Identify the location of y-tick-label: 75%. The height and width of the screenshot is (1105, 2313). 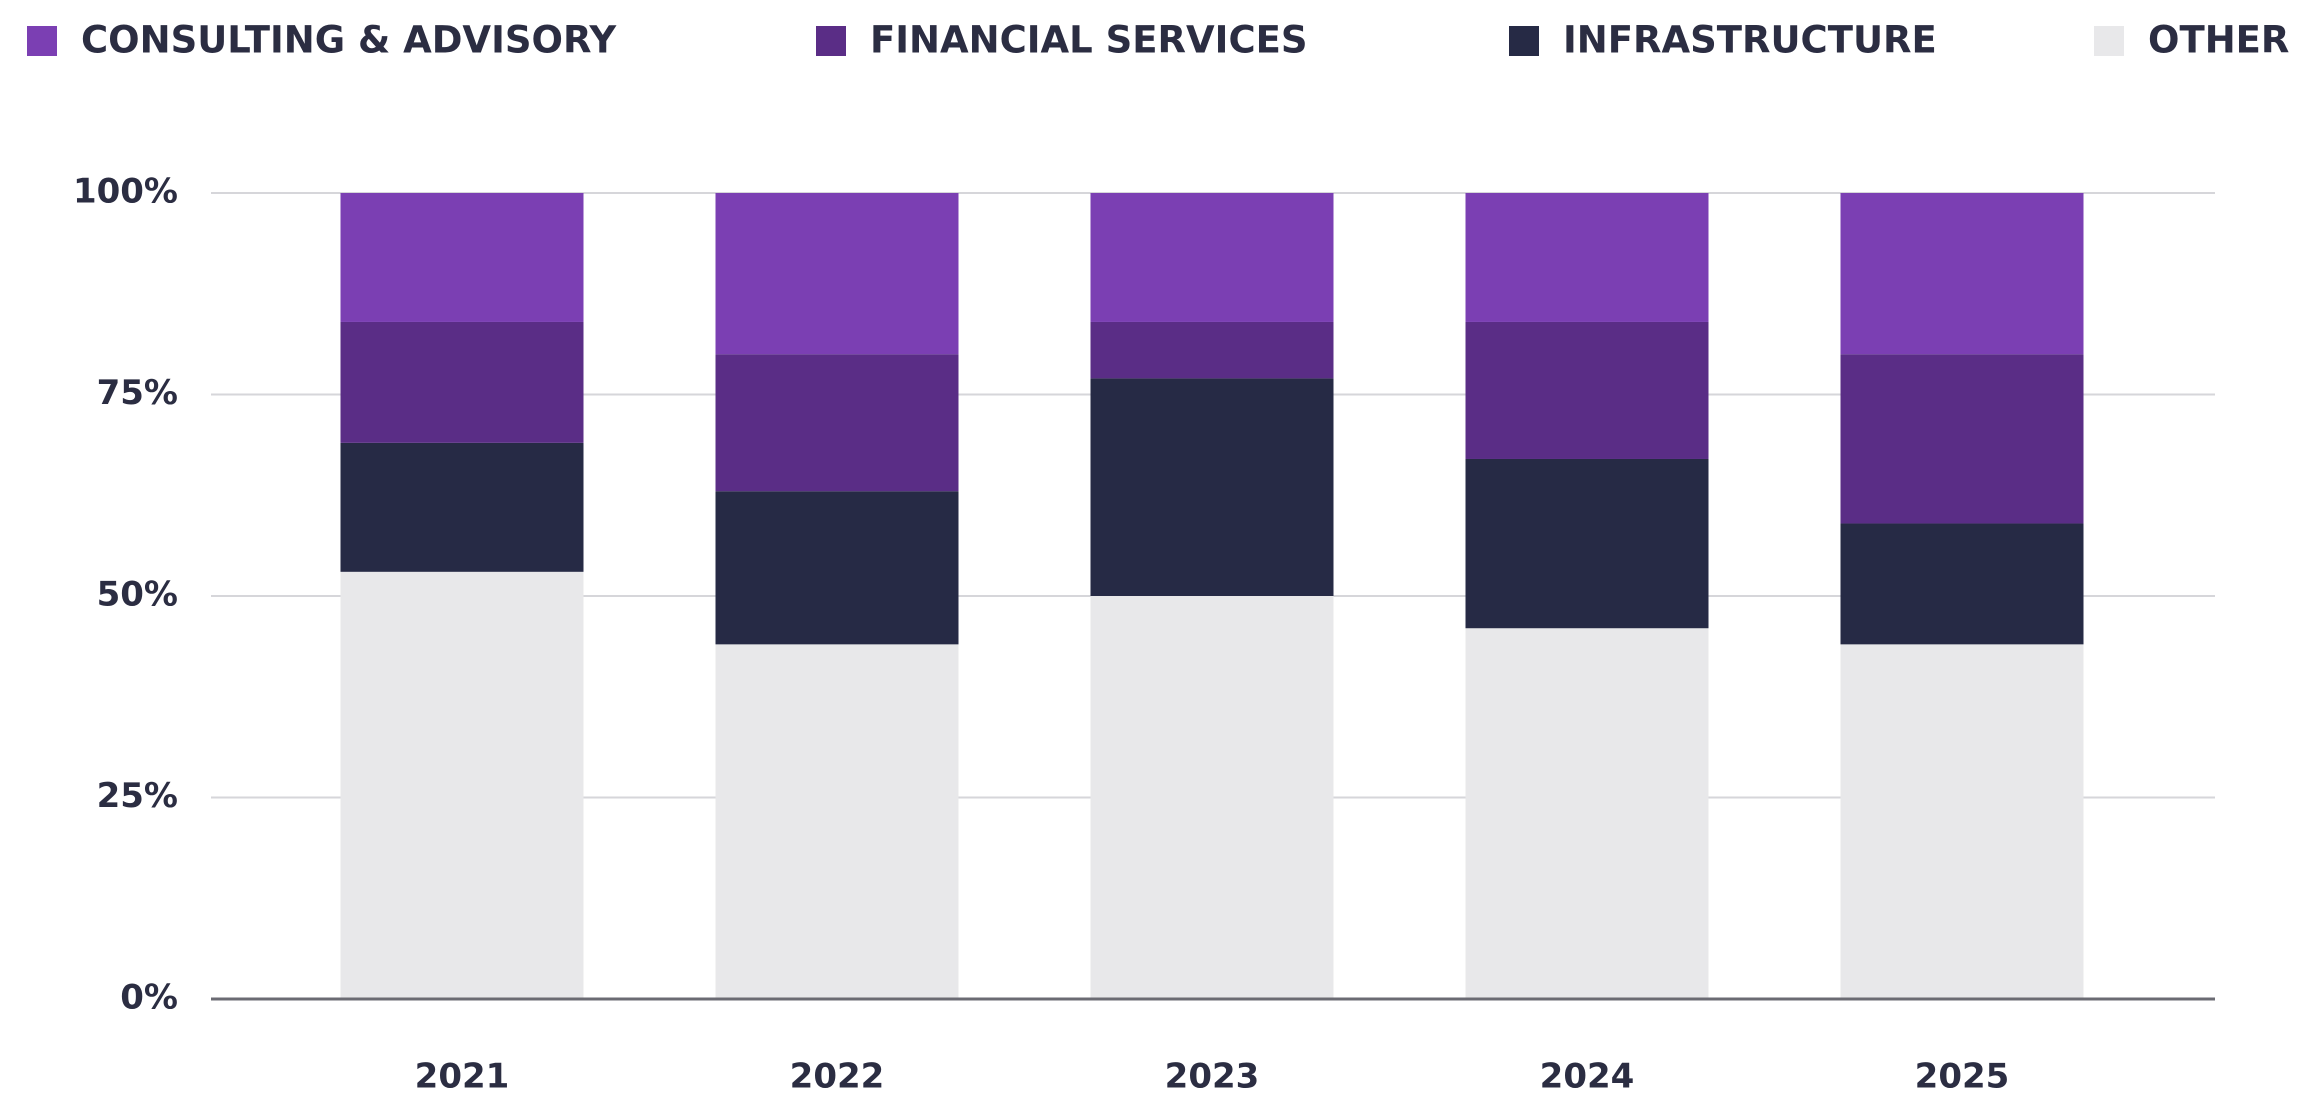
(137, 393).